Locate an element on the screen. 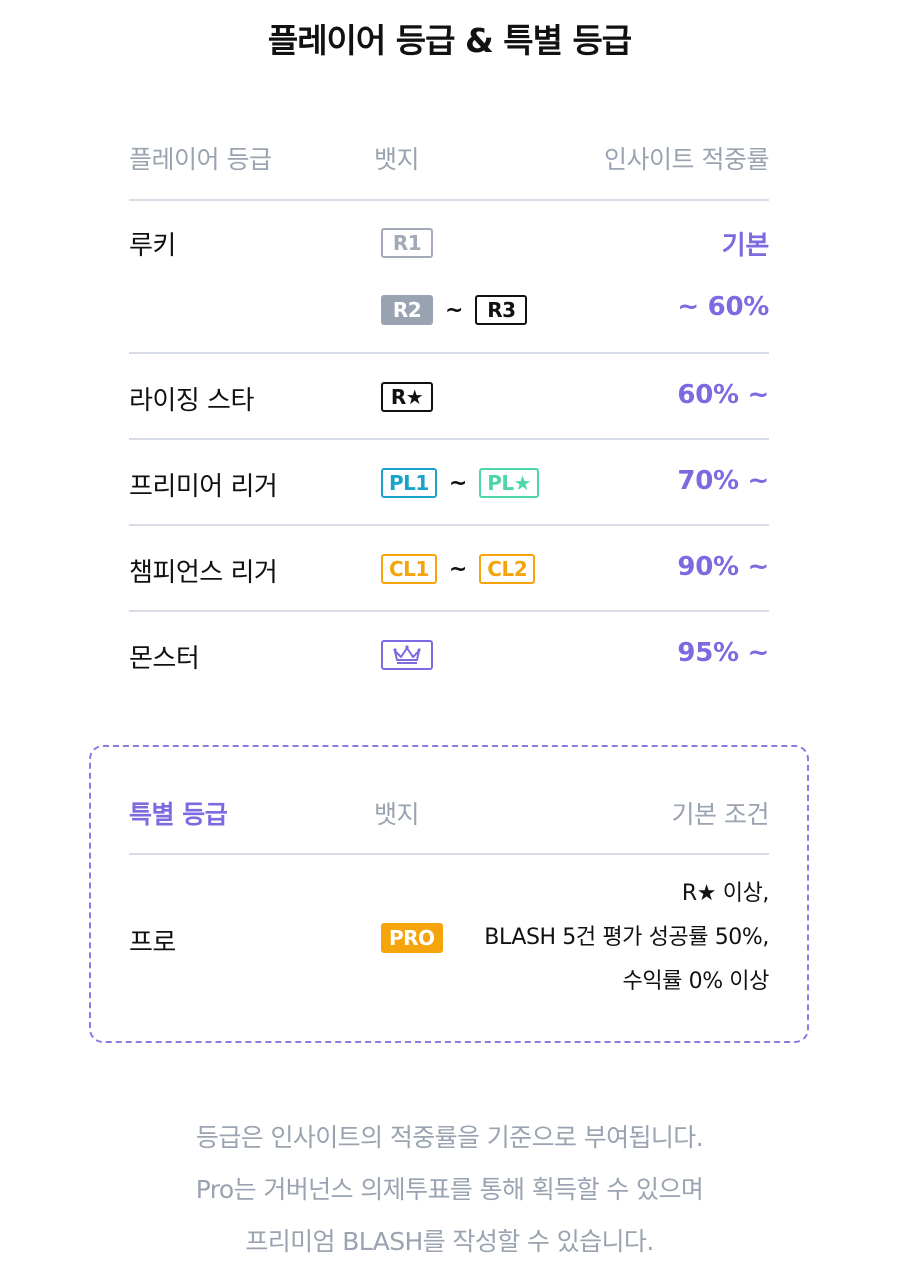 The height and width of the screenshot is (1269, 899). condition-line: 수익률 0% 이상 is located at coordinates (696, 981).